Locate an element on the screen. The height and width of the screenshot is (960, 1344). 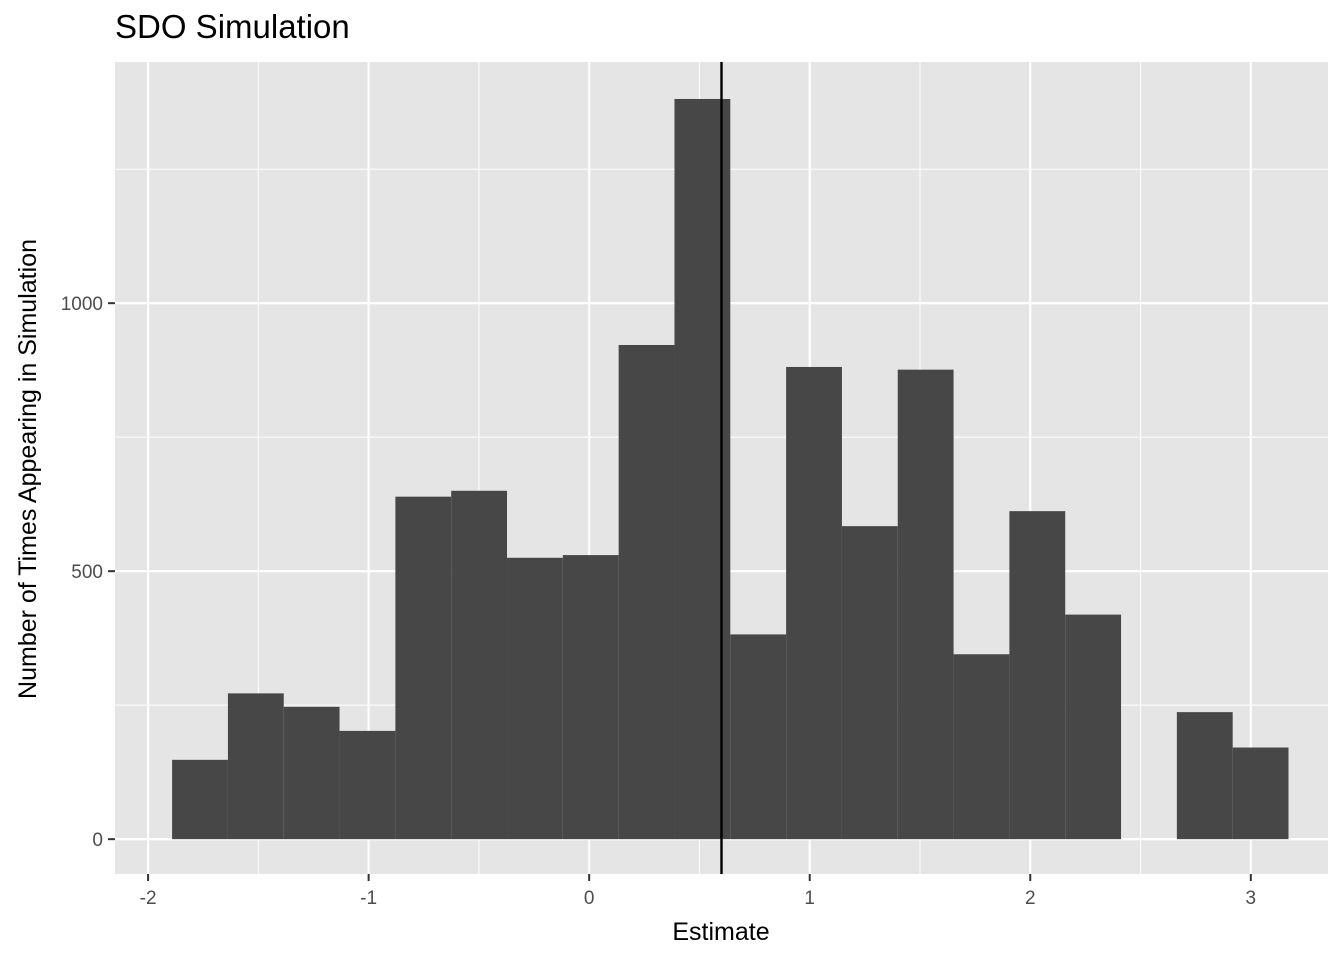
chart-title: SDO Simulation is located at coordinates (232, 26).